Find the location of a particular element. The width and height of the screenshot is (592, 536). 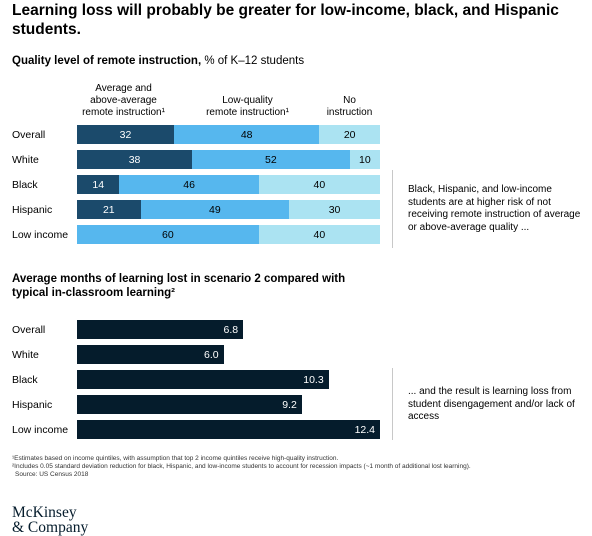

source-note: Source: US Census 2018 is located at coordinates (52, 474).